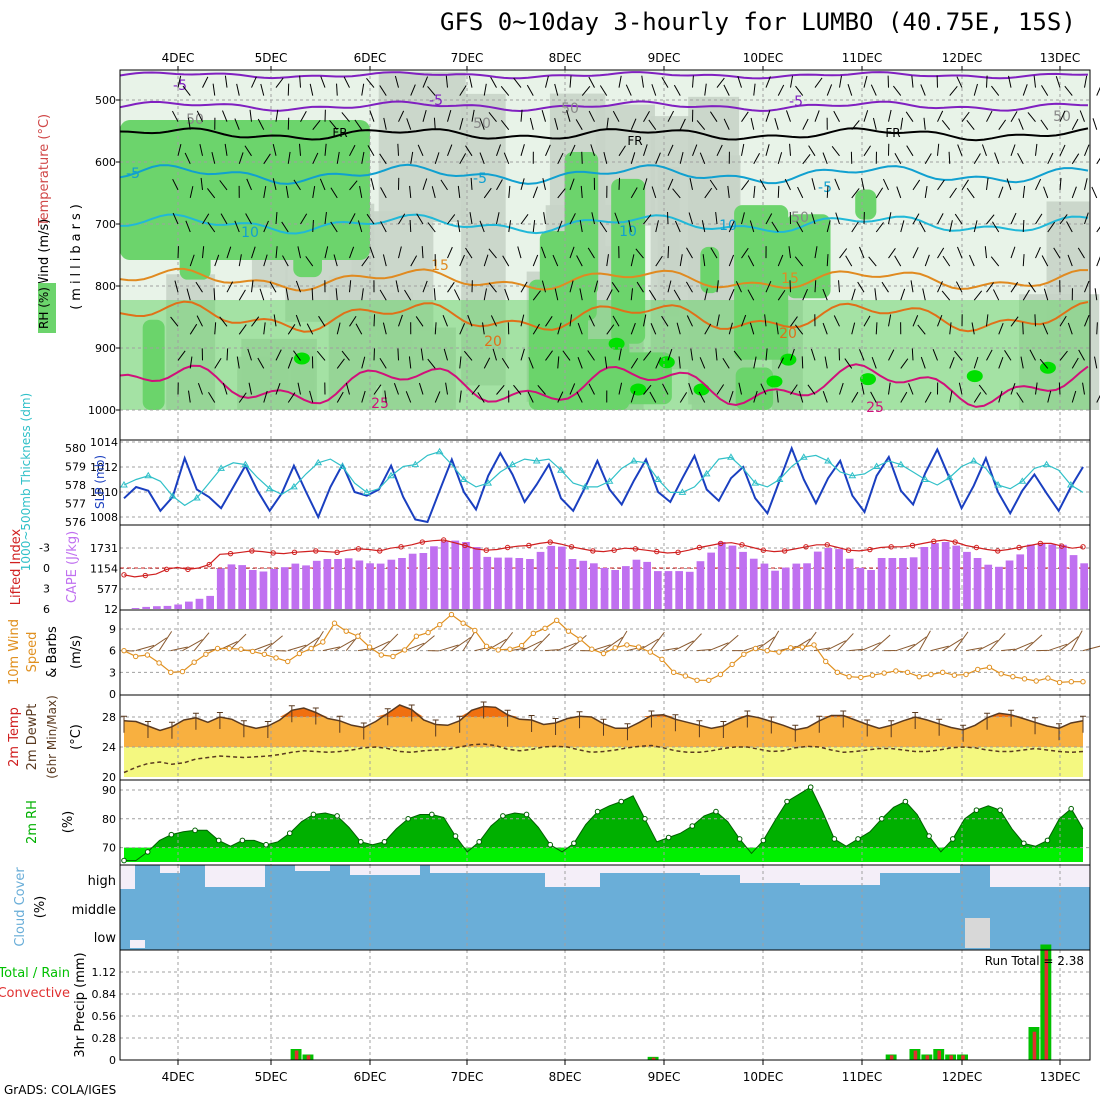  What do you see at coordinates (105, 224) in the screenshot?
I see `pressure-tick-label: 700` at bounding box center [105, 224].